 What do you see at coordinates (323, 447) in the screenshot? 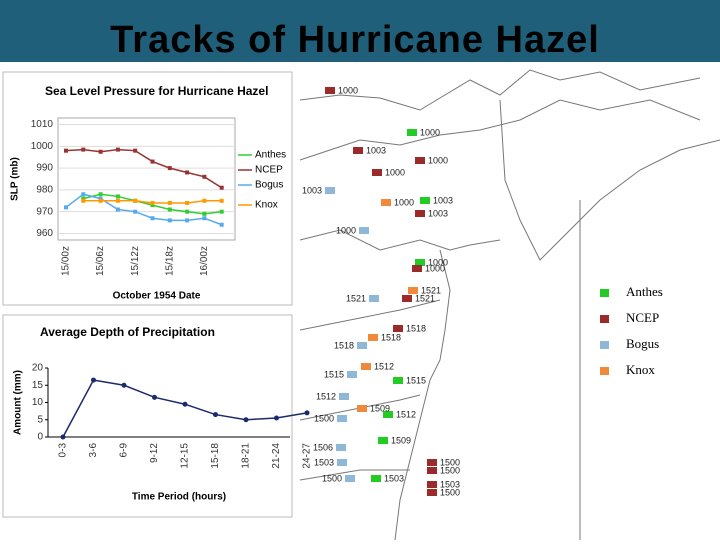
I see `pressure-label: 1506` at bounding box center [323, 447].